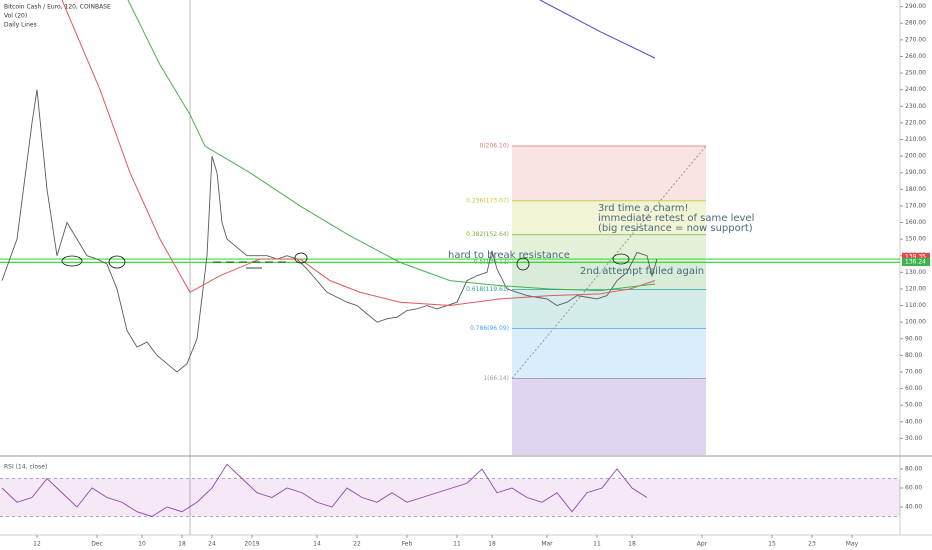 This screenshot has height=550, width=932. What do you see at coordinates (643, 208) in the screenshot?
I see `annotation: 3rd time a charm!` at bounding box center [643, 208].